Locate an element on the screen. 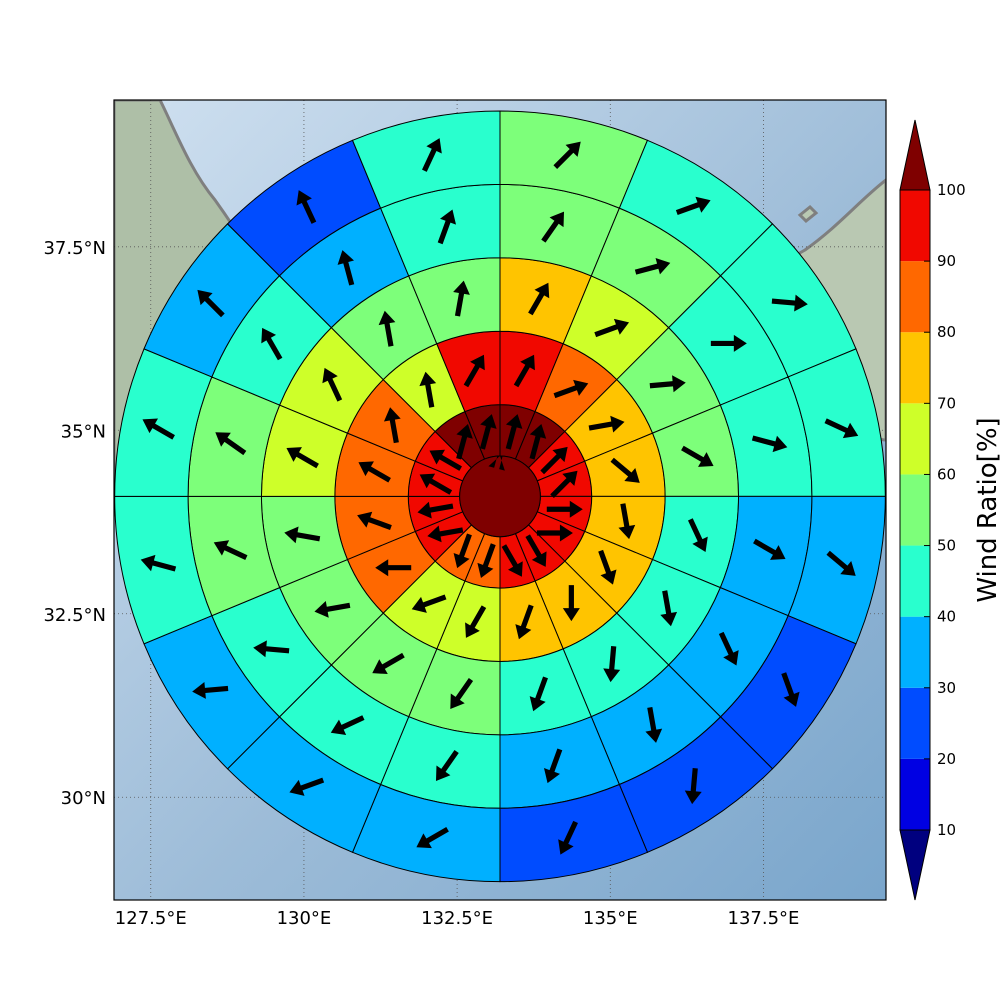  wind-arrow-ring2-W is located at coordinates (374, 472).